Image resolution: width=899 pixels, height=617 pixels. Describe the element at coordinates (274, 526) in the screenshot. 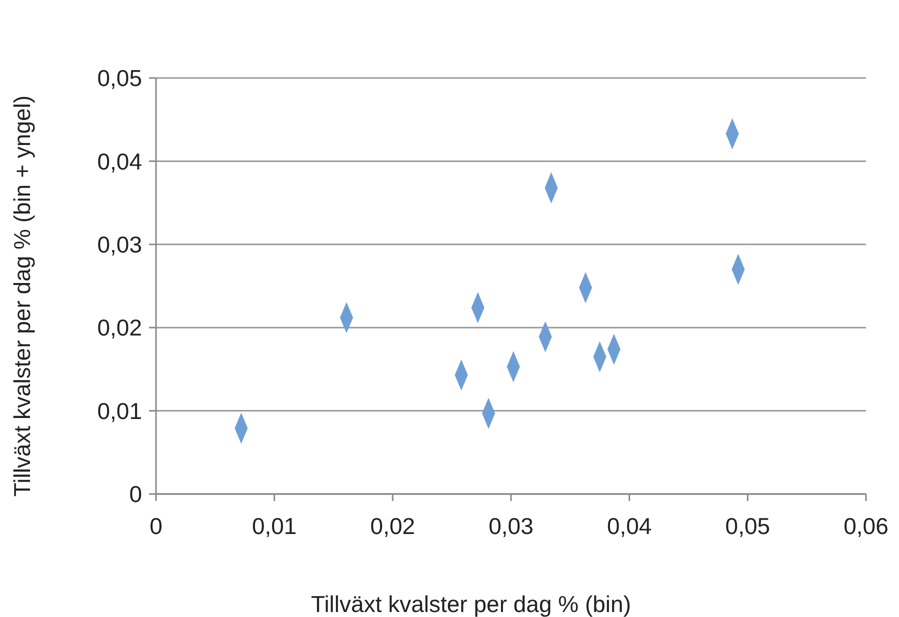

I see `x-tick-label: 0,01` at that location.